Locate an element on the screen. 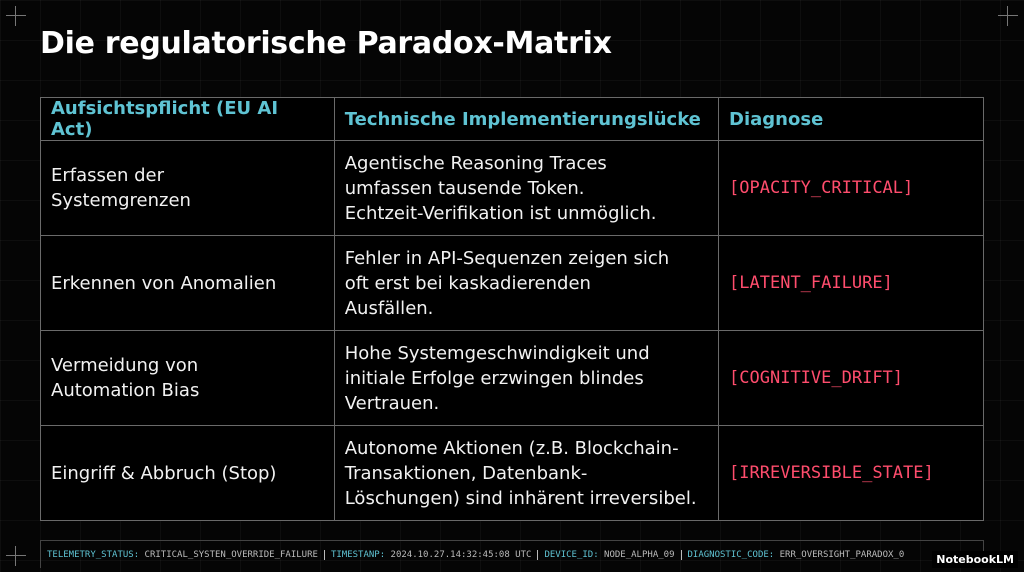 This screenshot has height=572, width=1024. column-header: Aufsichtspflicht (EU AI Act) is located at coordinates (187, 119).